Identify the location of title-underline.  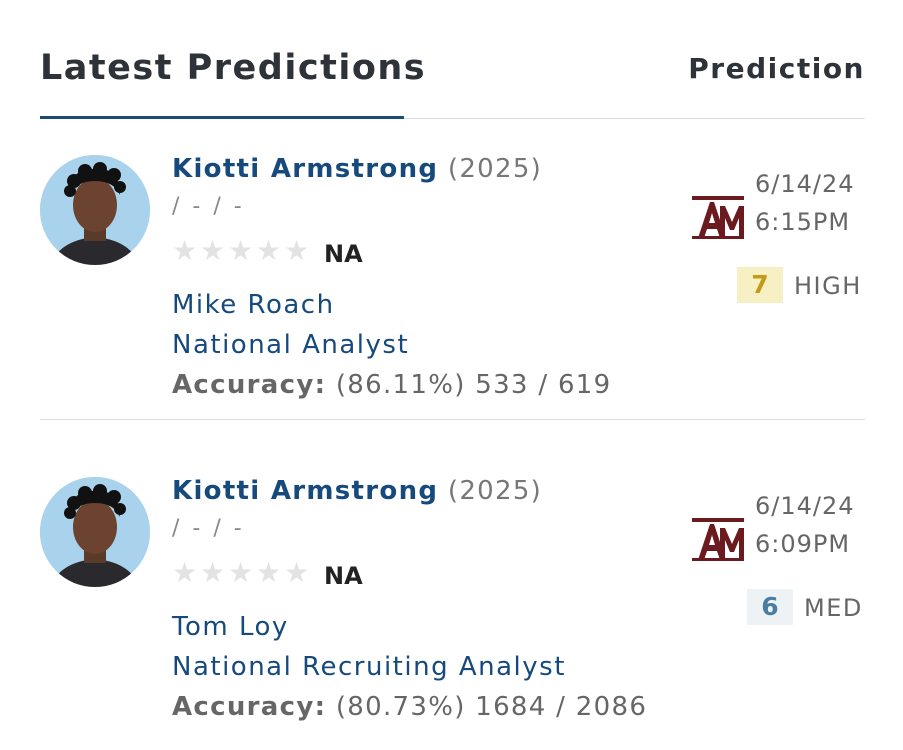
(222, 117).